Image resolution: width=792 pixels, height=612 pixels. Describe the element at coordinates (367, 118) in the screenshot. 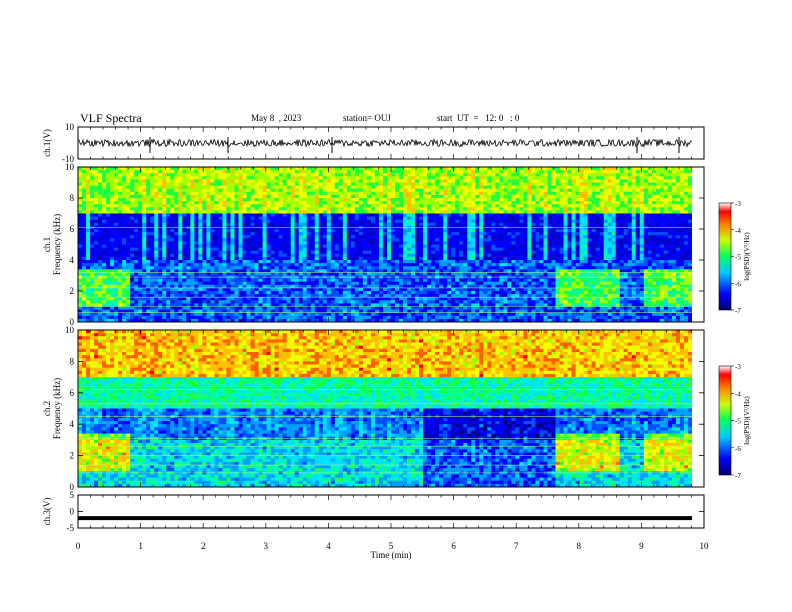

I see `station-label: station= OUJ` at that location.